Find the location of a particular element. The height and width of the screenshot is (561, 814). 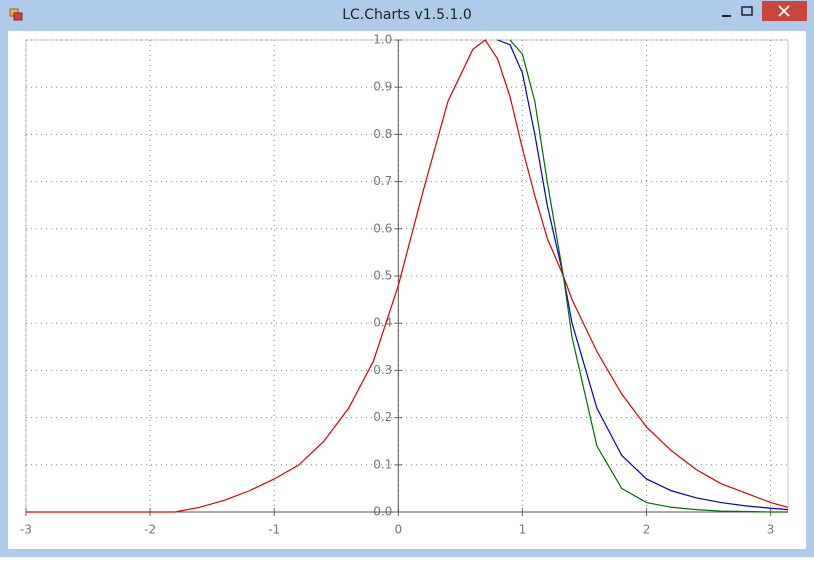

x-tick-label: 2 is located at coordinates (647, 530).